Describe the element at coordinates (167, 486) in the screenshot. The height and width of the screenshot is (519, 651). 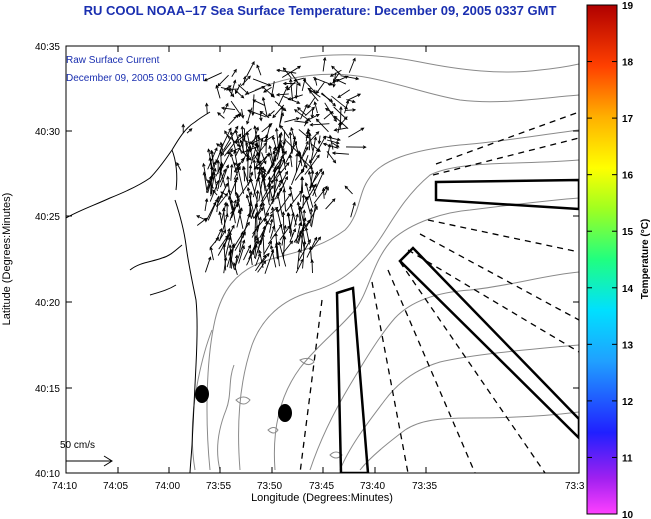
I see `x-tick-label: 74:00` at that location.